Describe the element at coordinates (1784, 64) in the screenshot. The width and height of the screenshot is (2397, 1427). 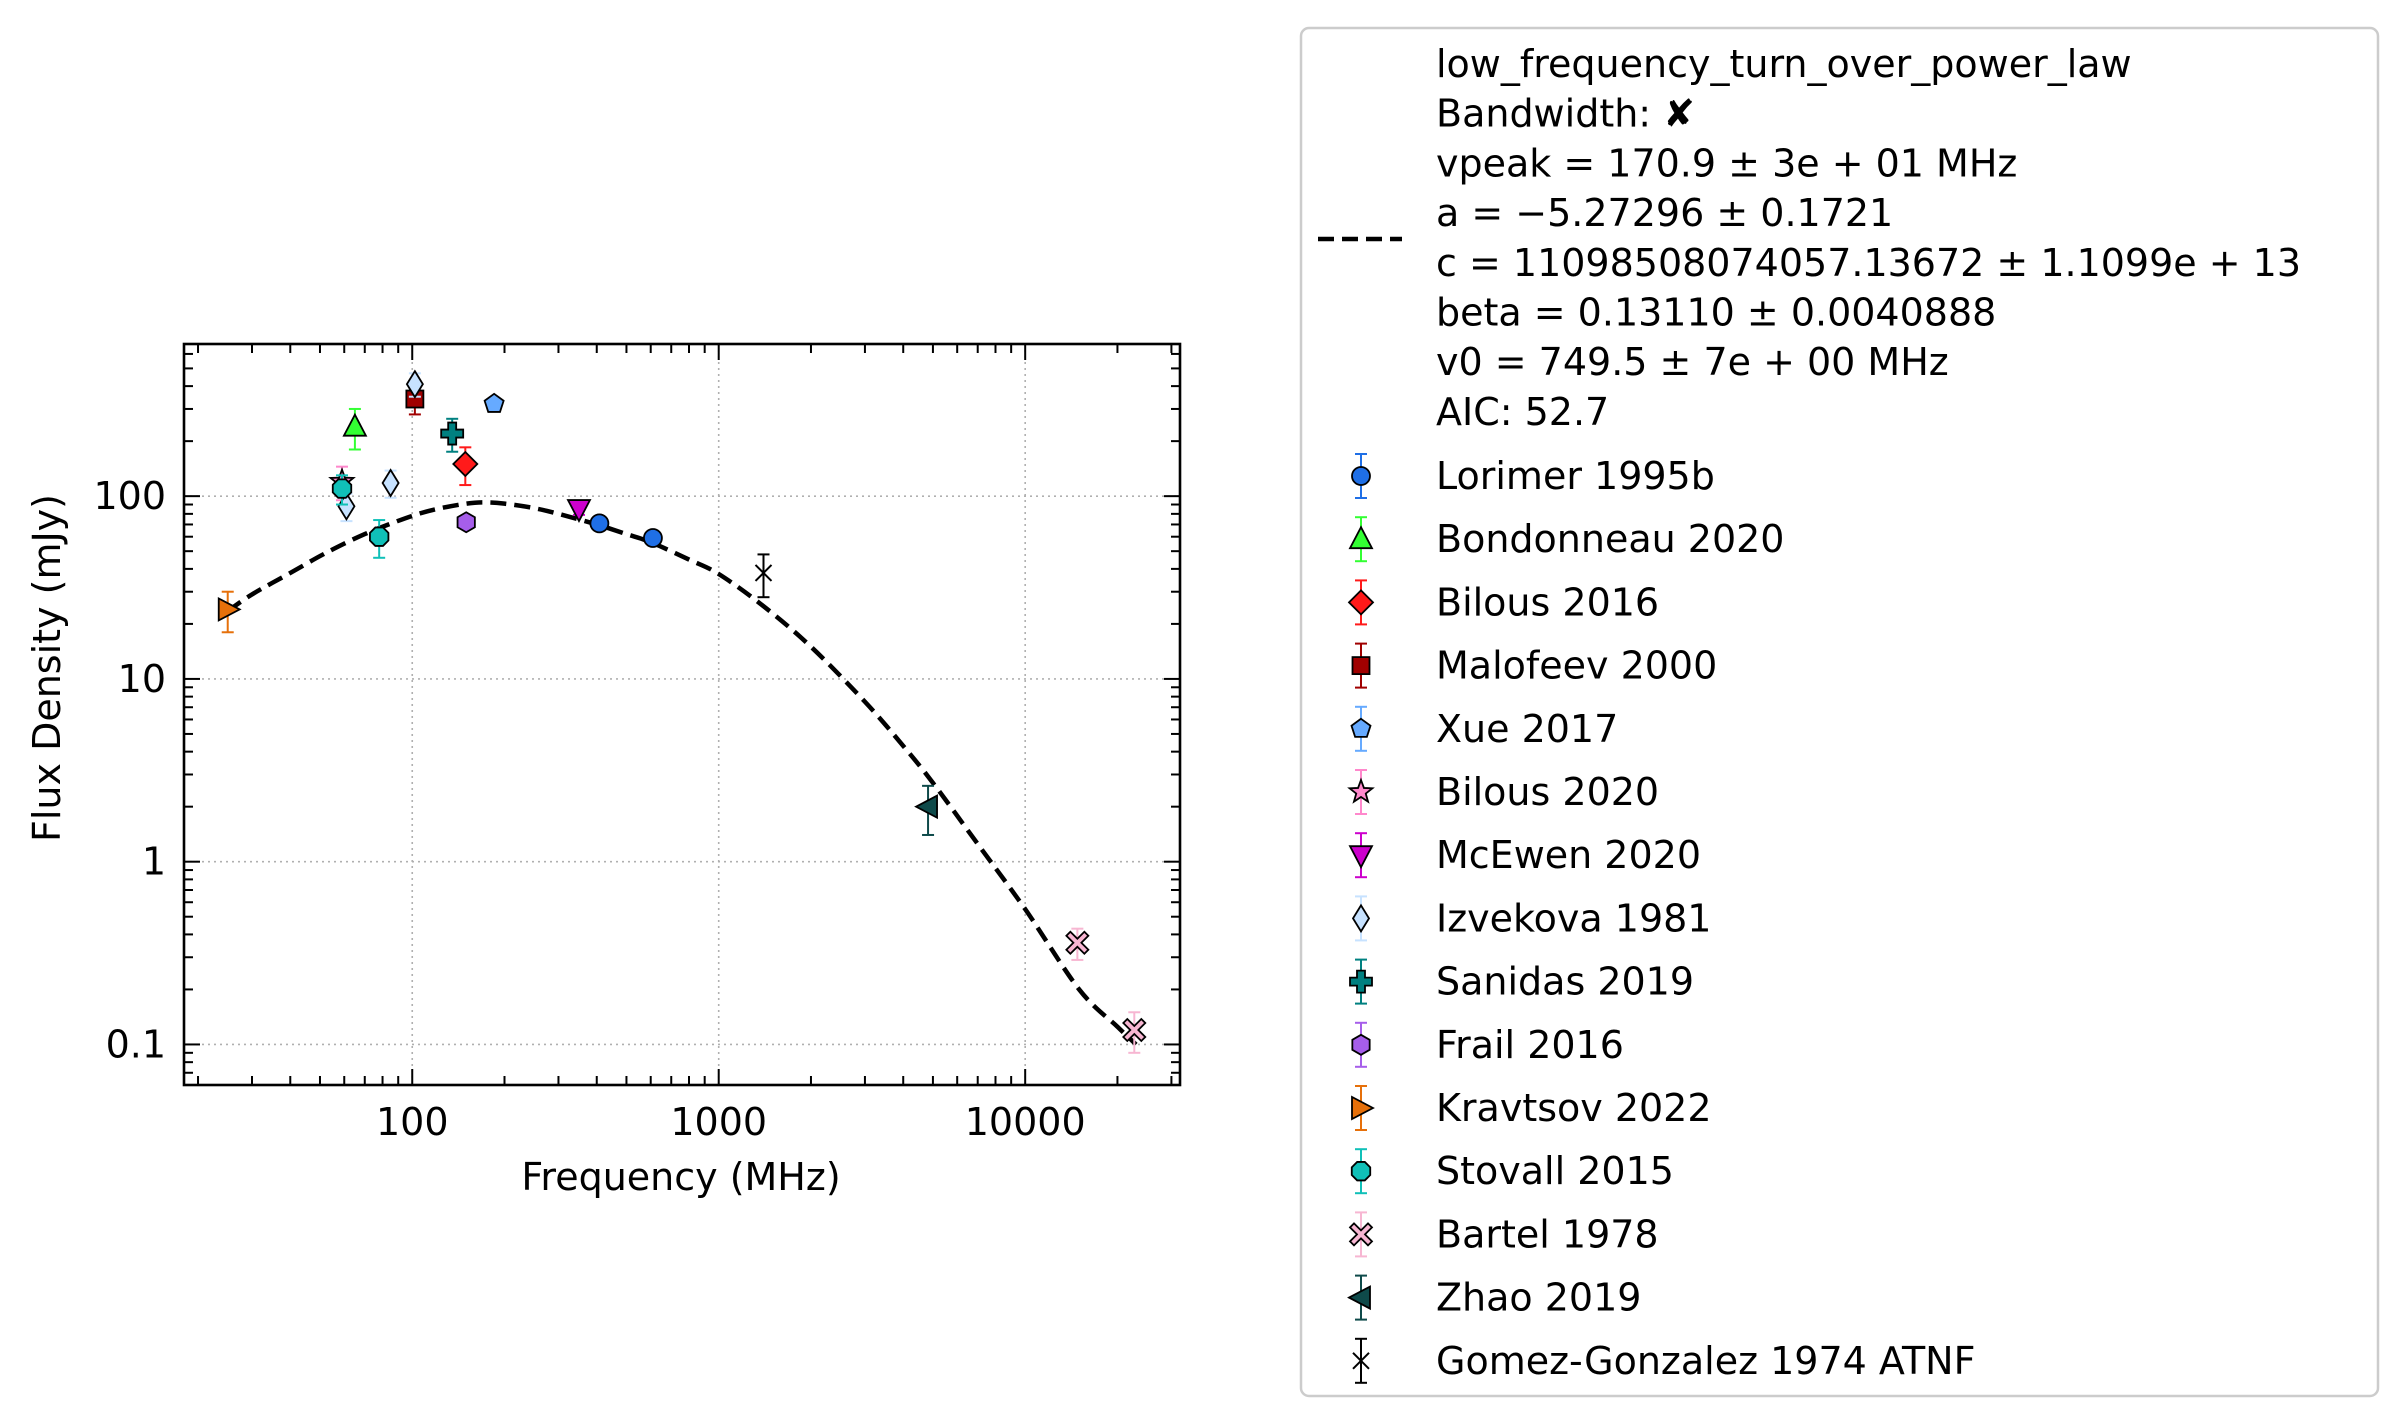
I see `legend-fit-text: low_frequency_turn_over_power_law` at that location.